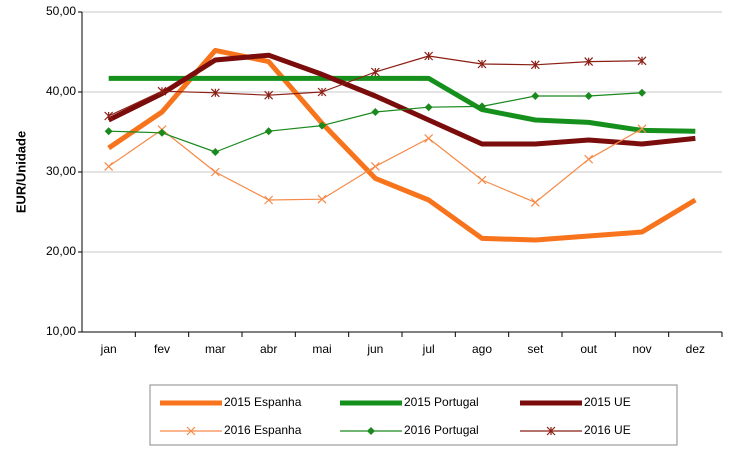 The width and height of the screenshot is (731, 466). Describe the element at coordinates (61, 331) in the screenshot. I see `y-tick-label: 10,00` at that location.